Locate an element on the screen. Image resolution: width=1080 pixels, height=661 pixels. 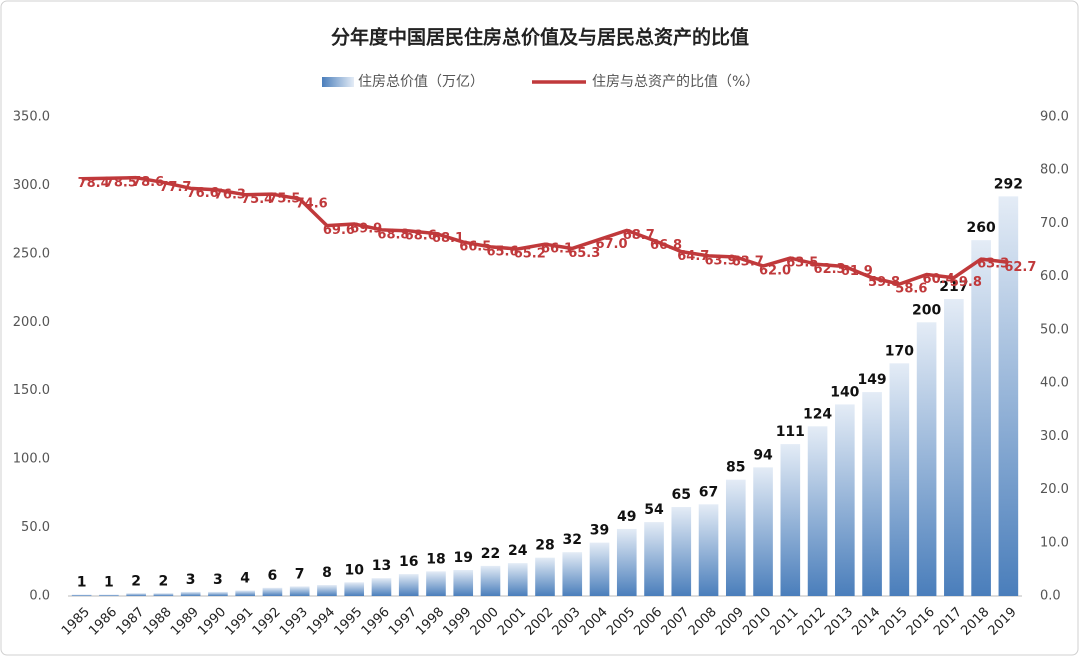
bar-value-label: 54 is located at coordinates (654, 510).